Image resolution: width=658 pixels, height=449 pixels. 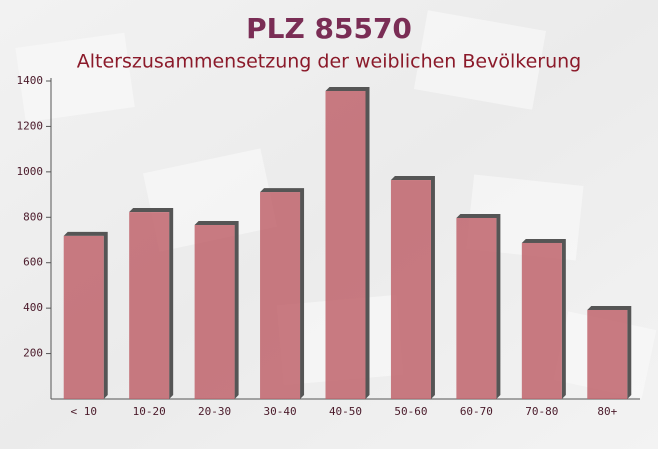 What do you see at coordinates (279, 411) in the screenshot?
I see `x-tick-label: 30-40` at bounding box center [279, 411].